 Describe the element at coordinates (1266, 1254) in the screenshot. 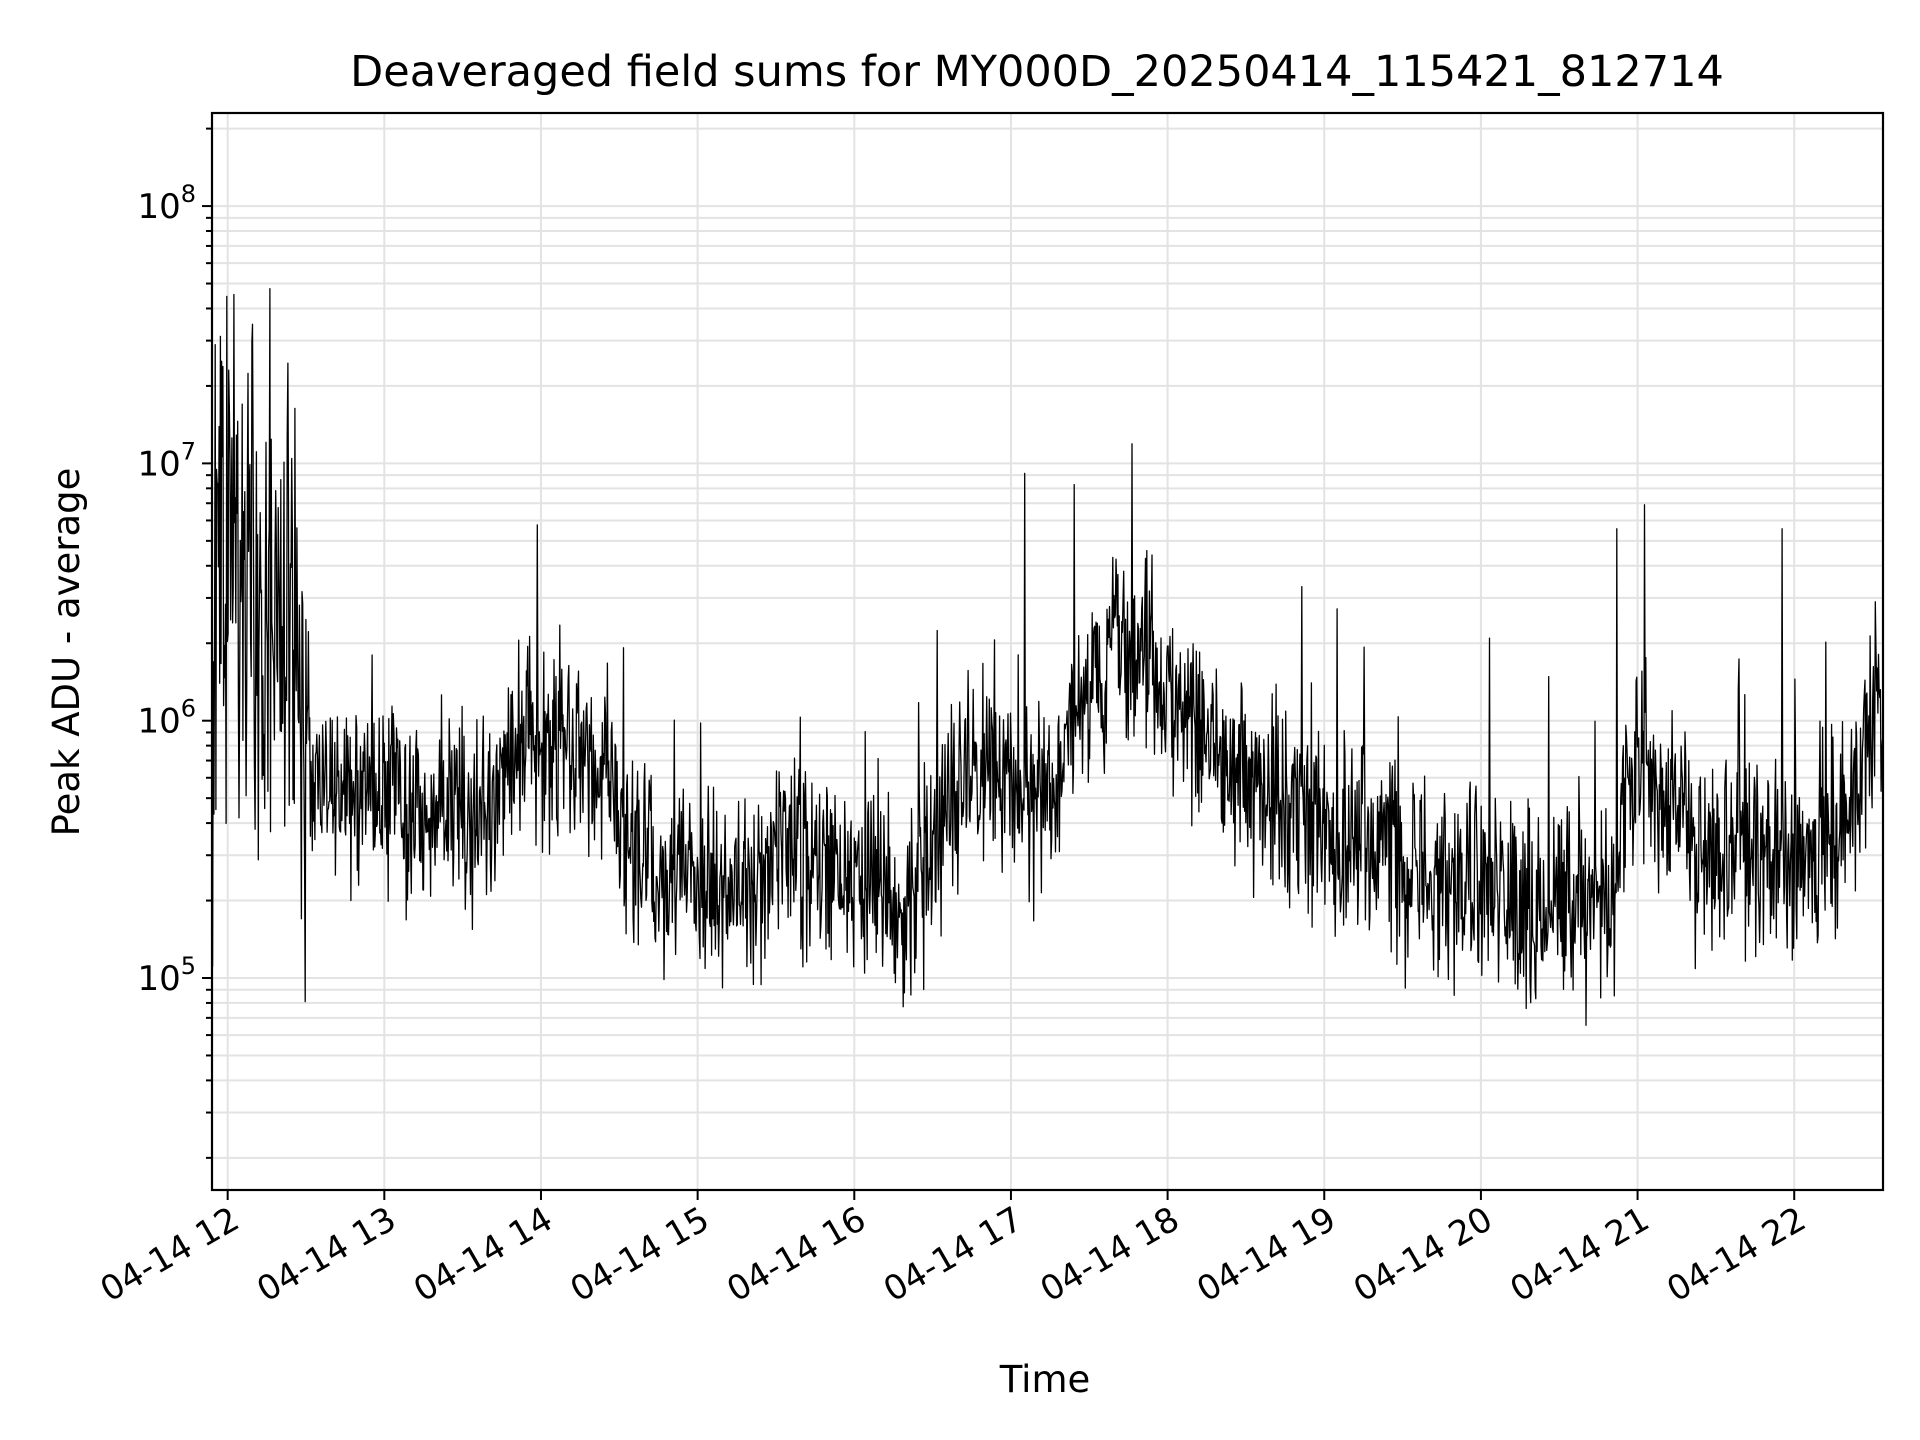

I see `x-tick-label: 04-14 19` at that location.